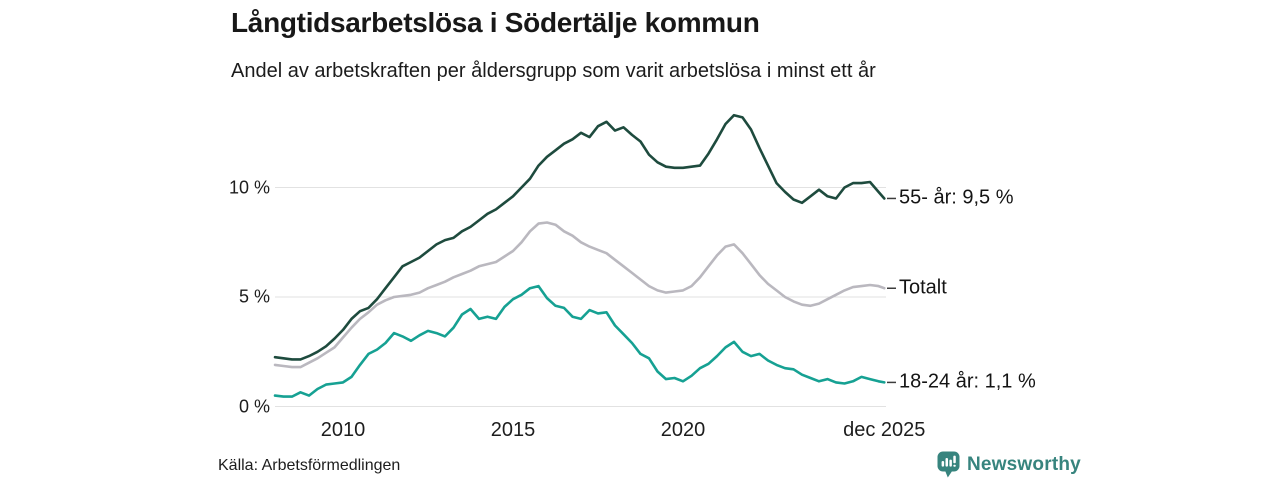 The width and height of the screenshot is (1280, 480). I want to click on source-note: Källa: Arbetsförmedlingen, so click(309, 465).